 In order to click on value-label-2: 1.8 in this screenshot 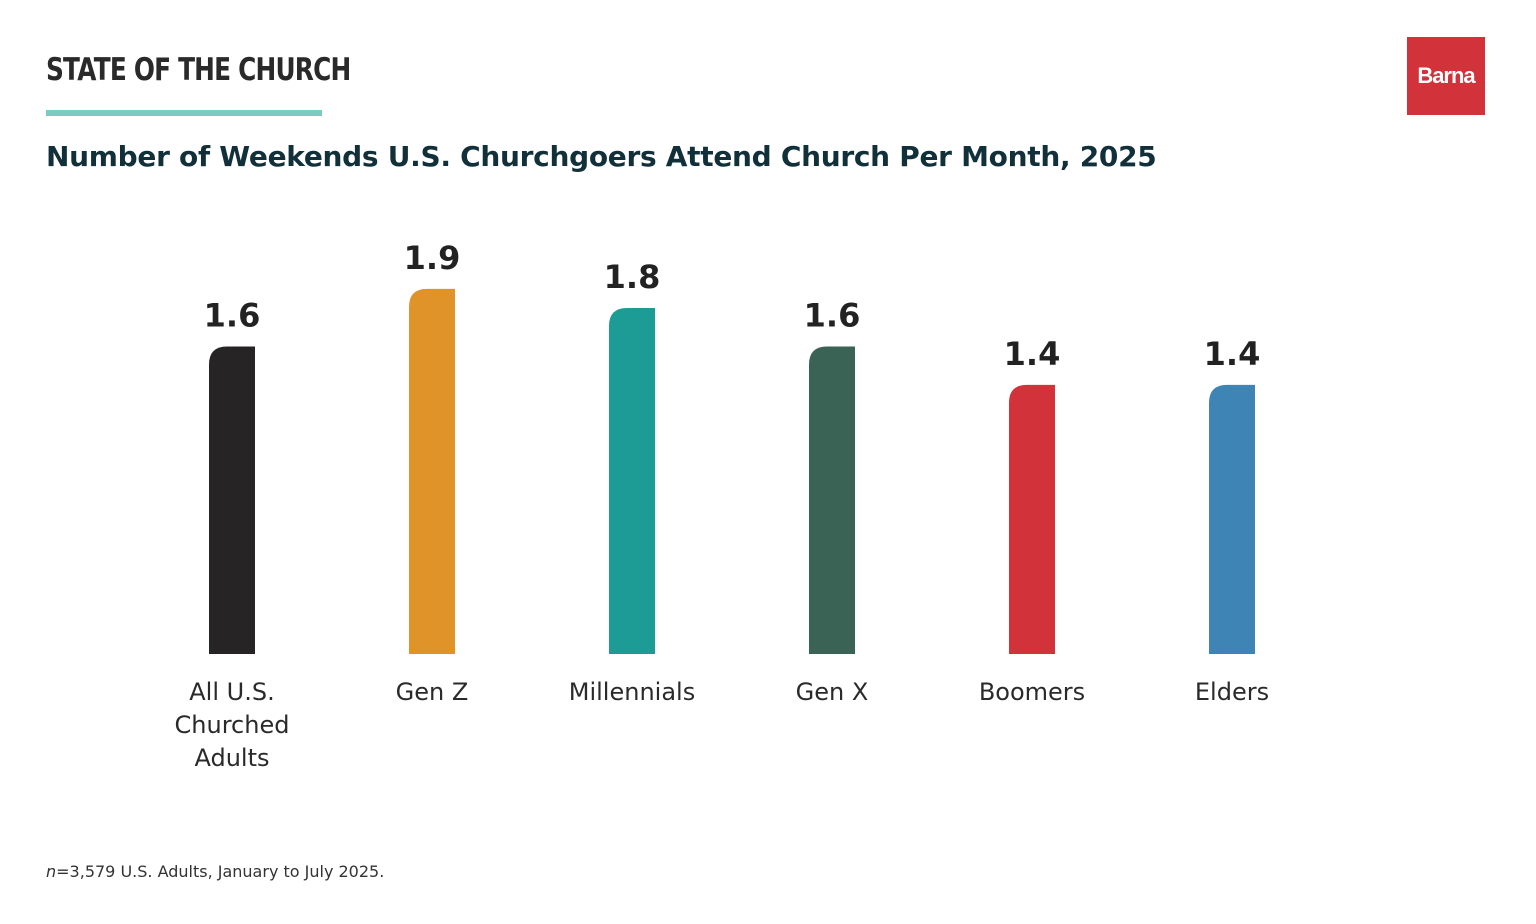, I will do `click(632, 277)`.